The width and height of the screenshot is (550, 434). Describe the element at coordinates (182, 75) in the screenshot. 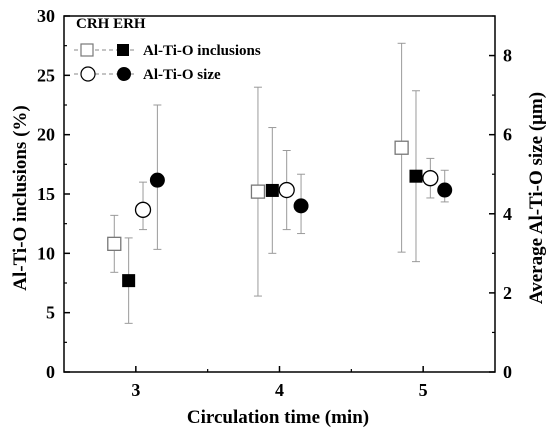

I see `legend-label-size: Al-Ti-O size` at that location.